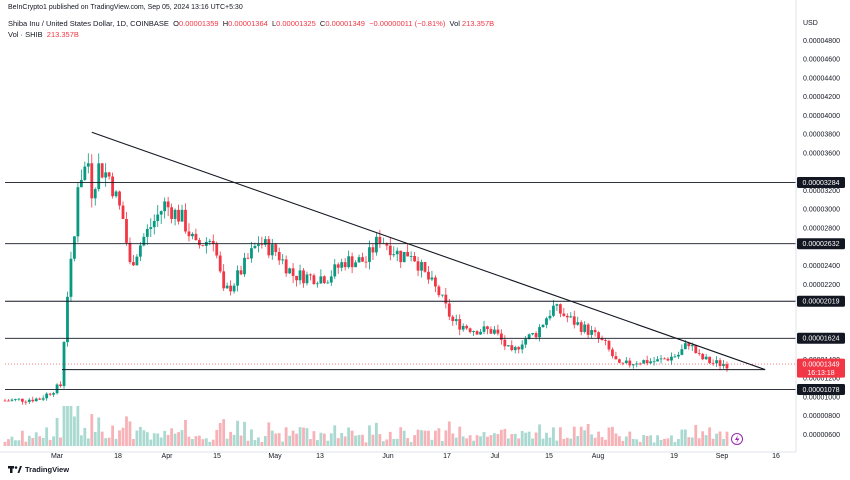  What do you see at coordinates (57, 456) in the screenshot?
I see `x-tick-label: Mar` at bounding box center [57, 456].